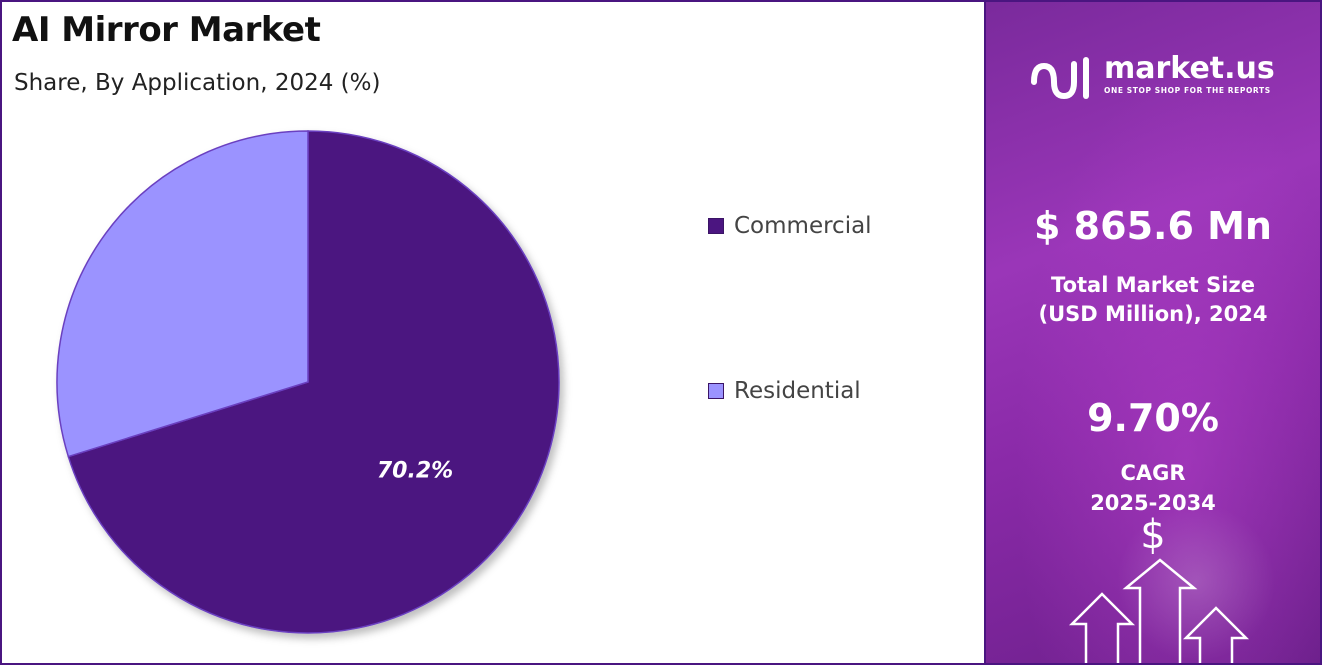  Describe the element at coordinates (1189, 68) in the screenshot. I see `brand-name: market.us` at that location.